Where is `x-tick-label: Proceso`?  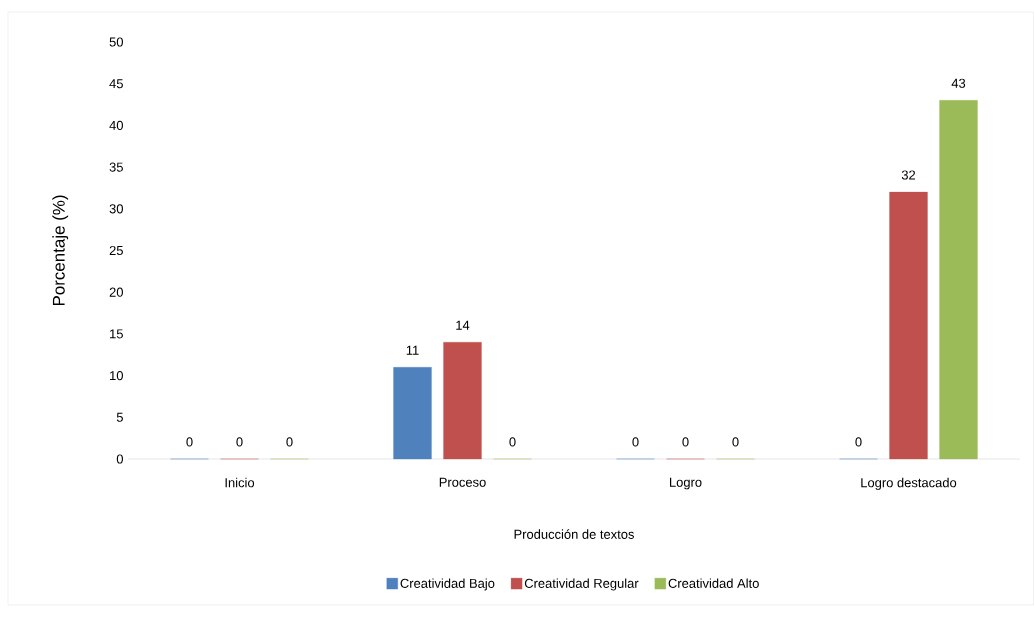 x-tick-label: Proceso is located at coordinates (462, 482).